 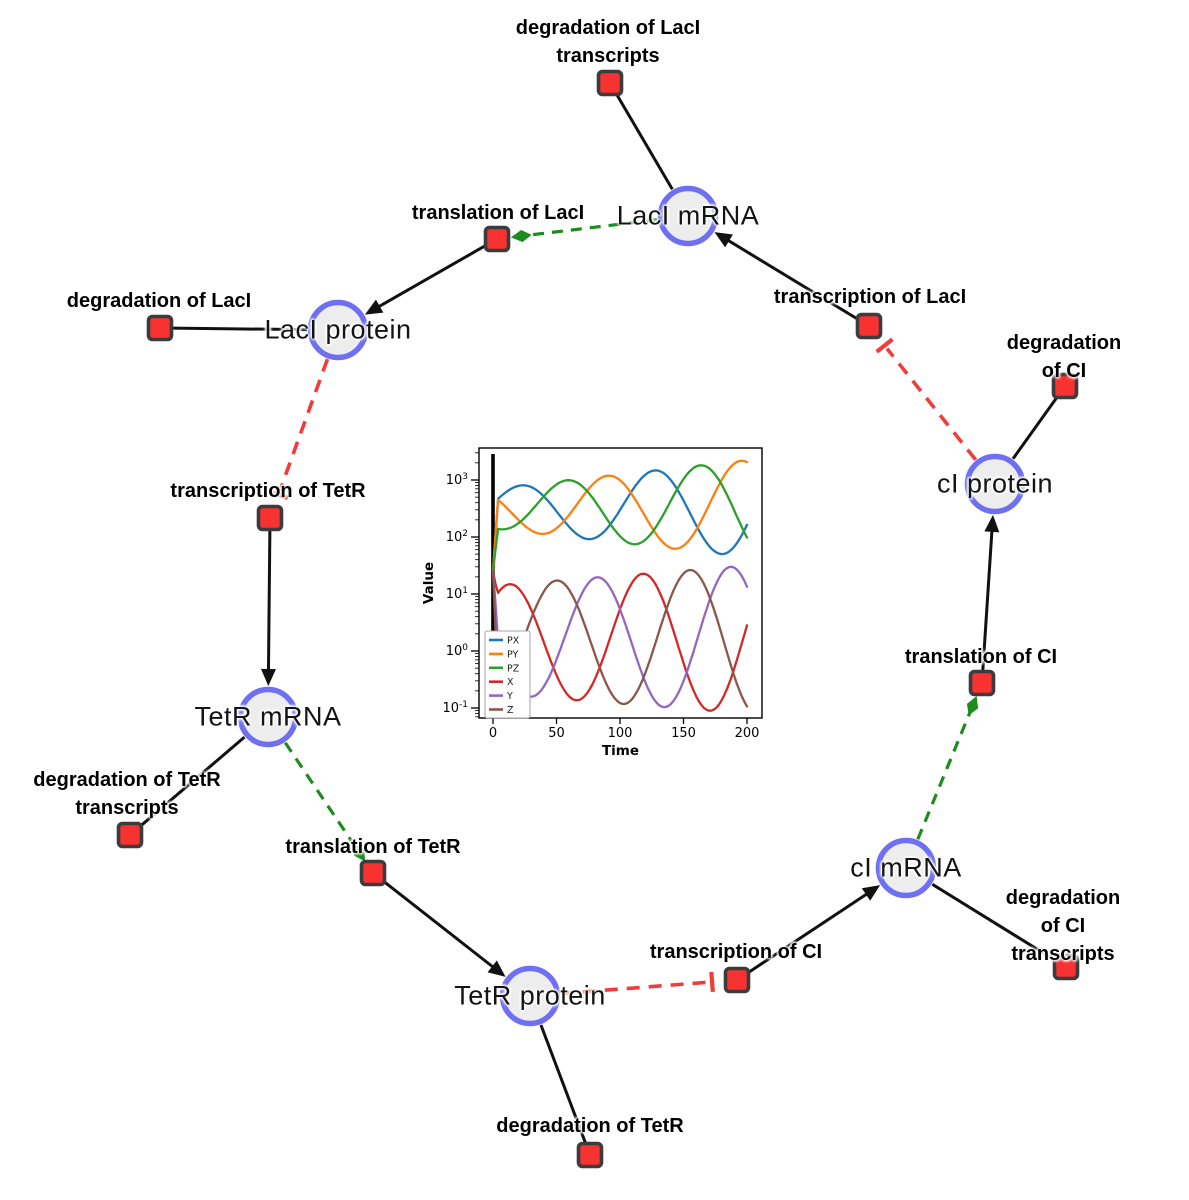 I want to click on legend-entry-label: X, so click(x=510, y=682).